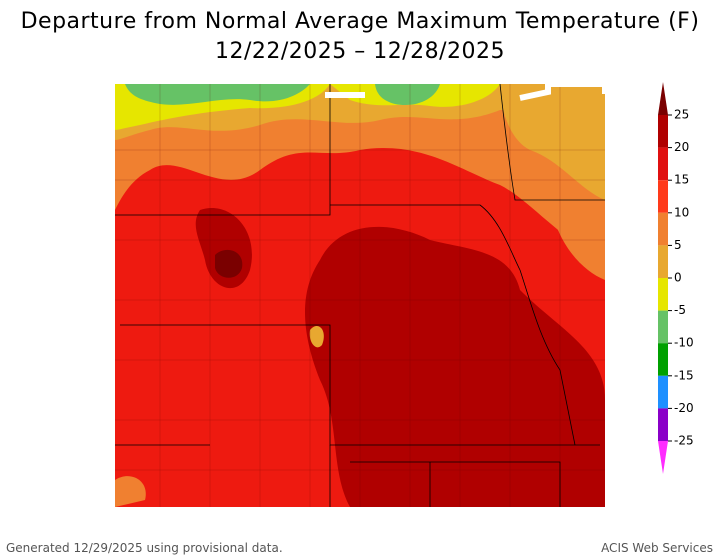  Describe the element at coordinates (684, 408) in the screenshot. I see `colorbar-label: -20` at that location.